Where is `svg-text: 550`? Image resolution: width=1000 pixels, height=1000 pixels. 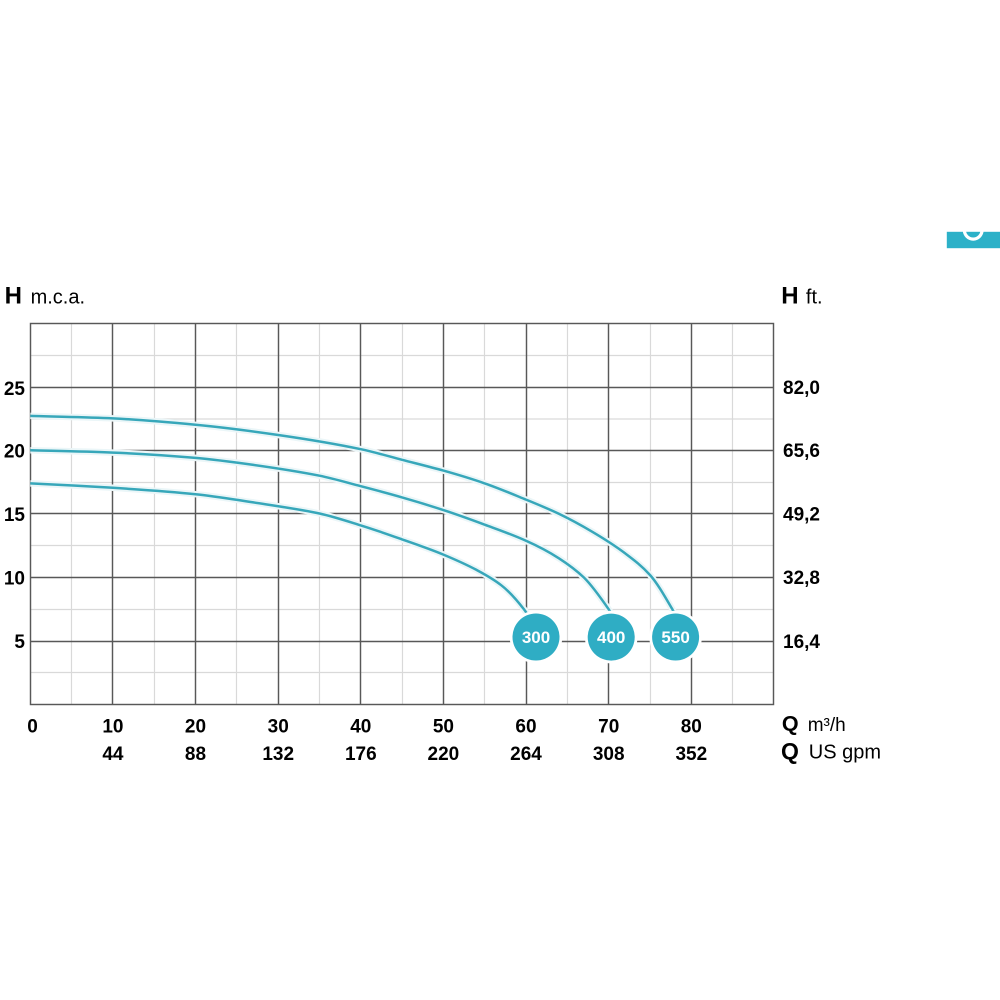
svg-text: 550 is located at coordinates (675, 637).